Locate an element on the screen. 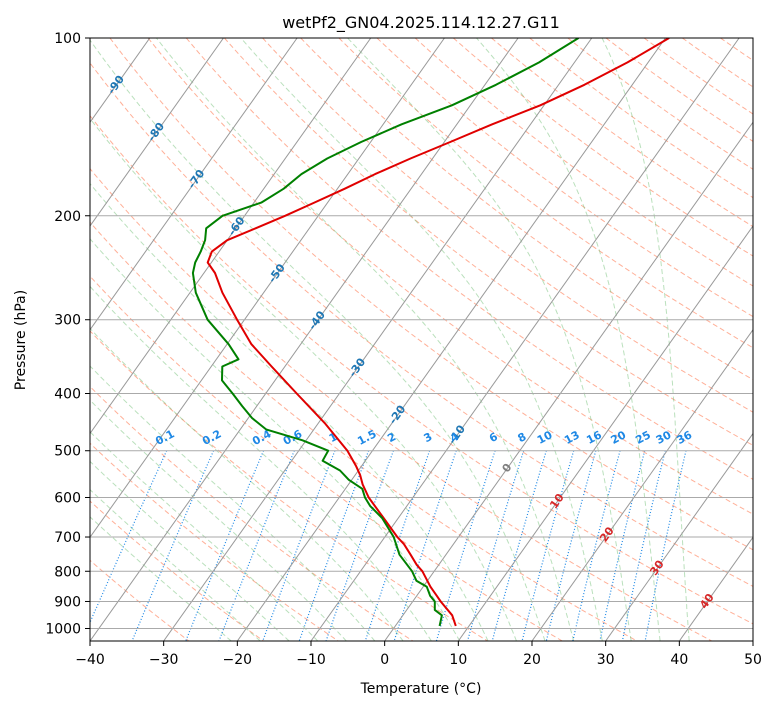 The width and height of the screenshot is (775, 708). y-tick-label: 200 is located at coordinates (67, 217).